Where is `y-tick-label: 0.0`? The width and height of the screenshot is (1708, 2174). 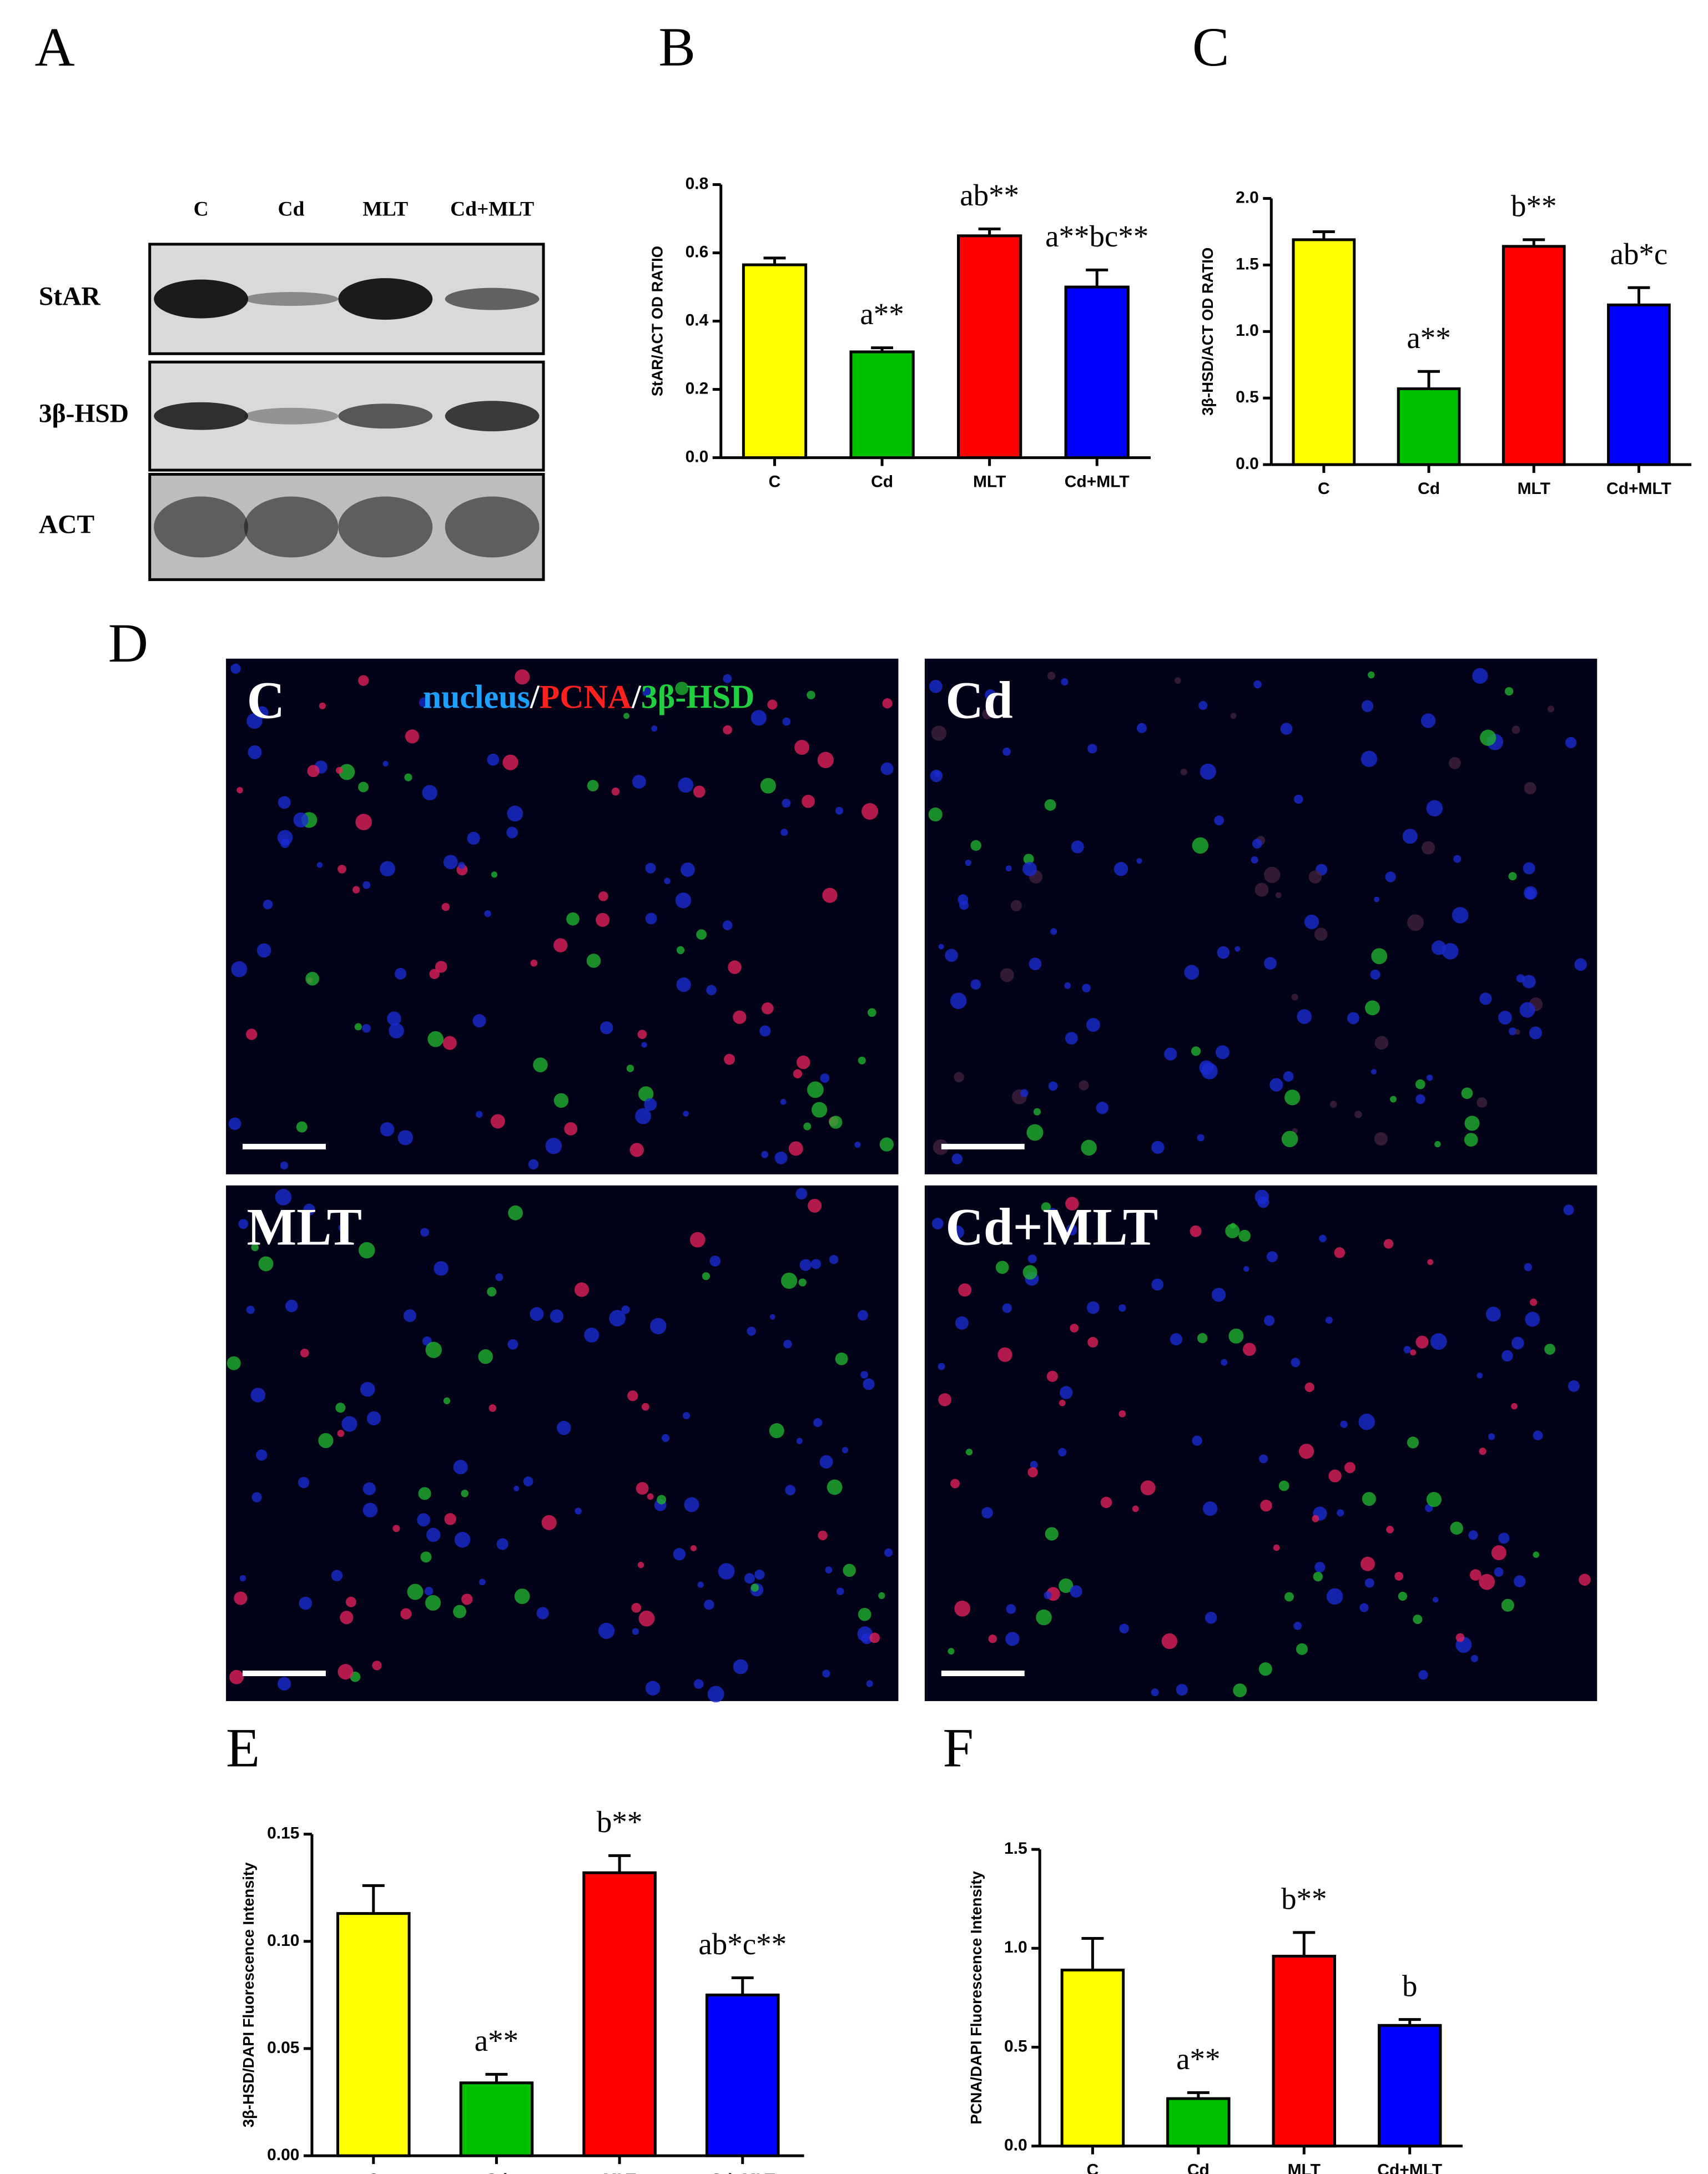
y-tick-label: 0.0 is located at coordinates (1247, 464).